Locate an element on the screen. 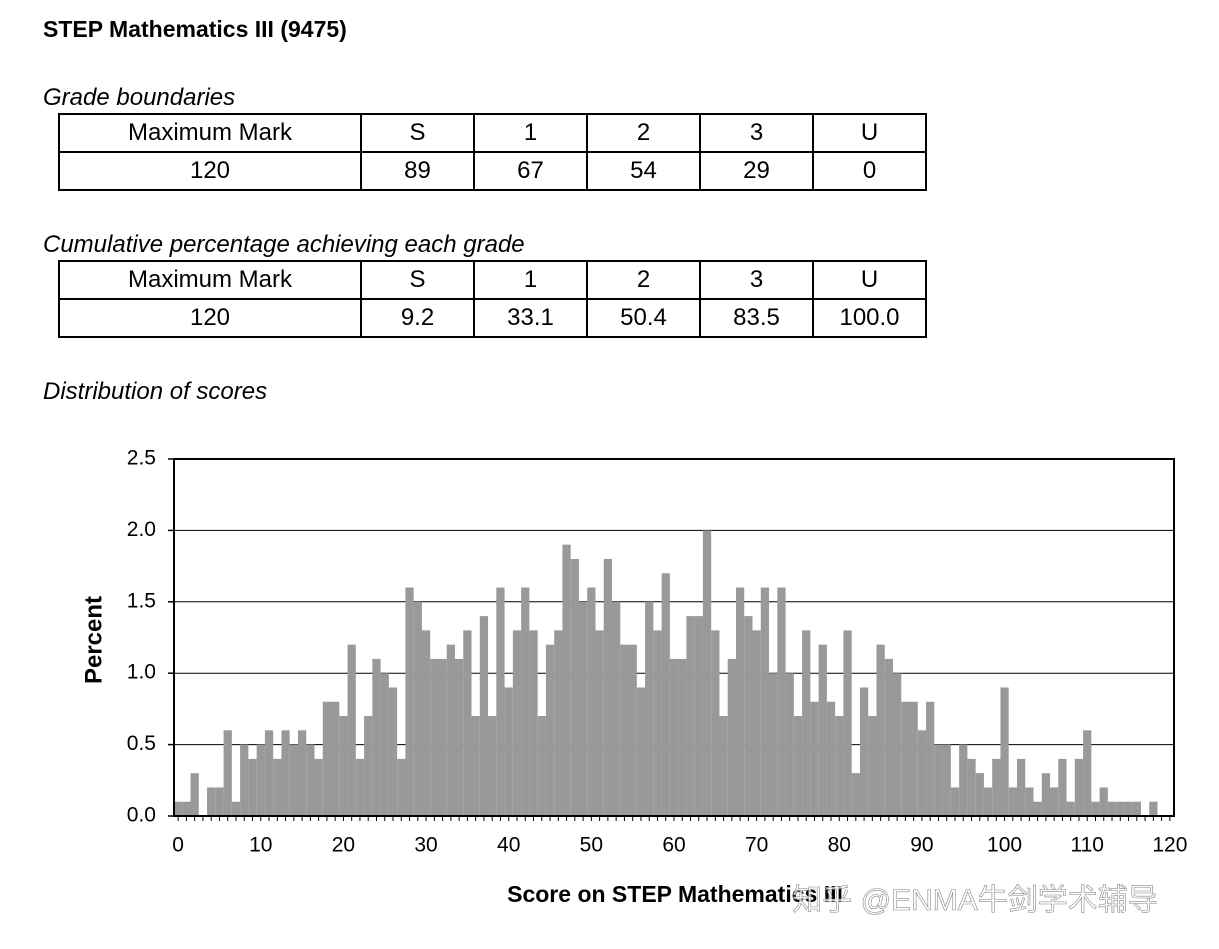 The image size is (1219, 949). table-cell: 29 is located at coordinates (756, 171).